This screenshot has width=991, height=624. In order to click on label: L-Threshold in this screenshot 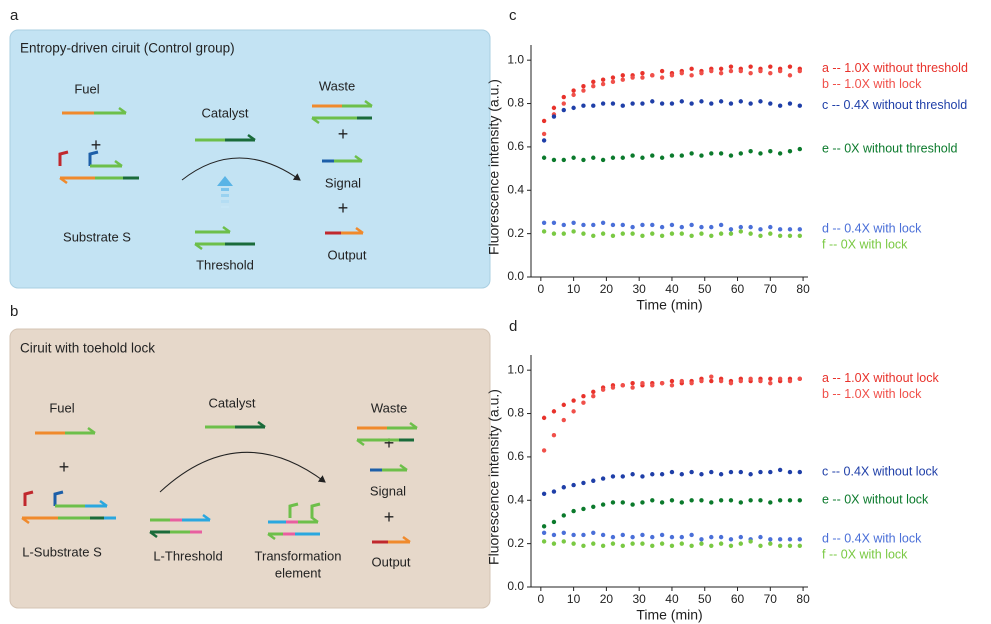, I will do `click(187, 555)`.